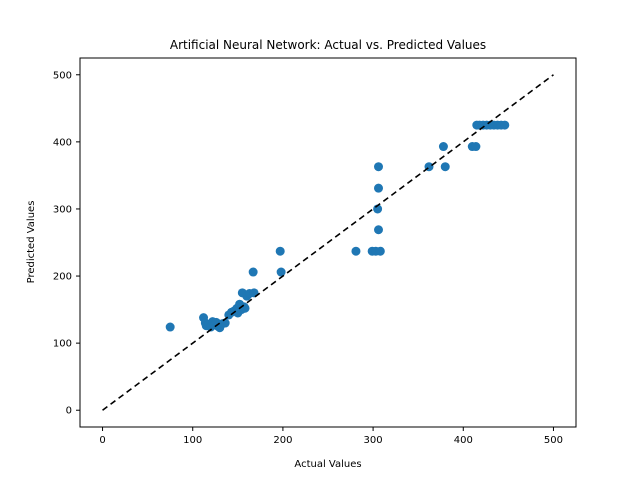 This screenshot has height=480, width=640. What do you see at coordinates (31, 242) in the screenshot?
I see `y-axis-title: Predicted Values` at bounding box center [31, 242].